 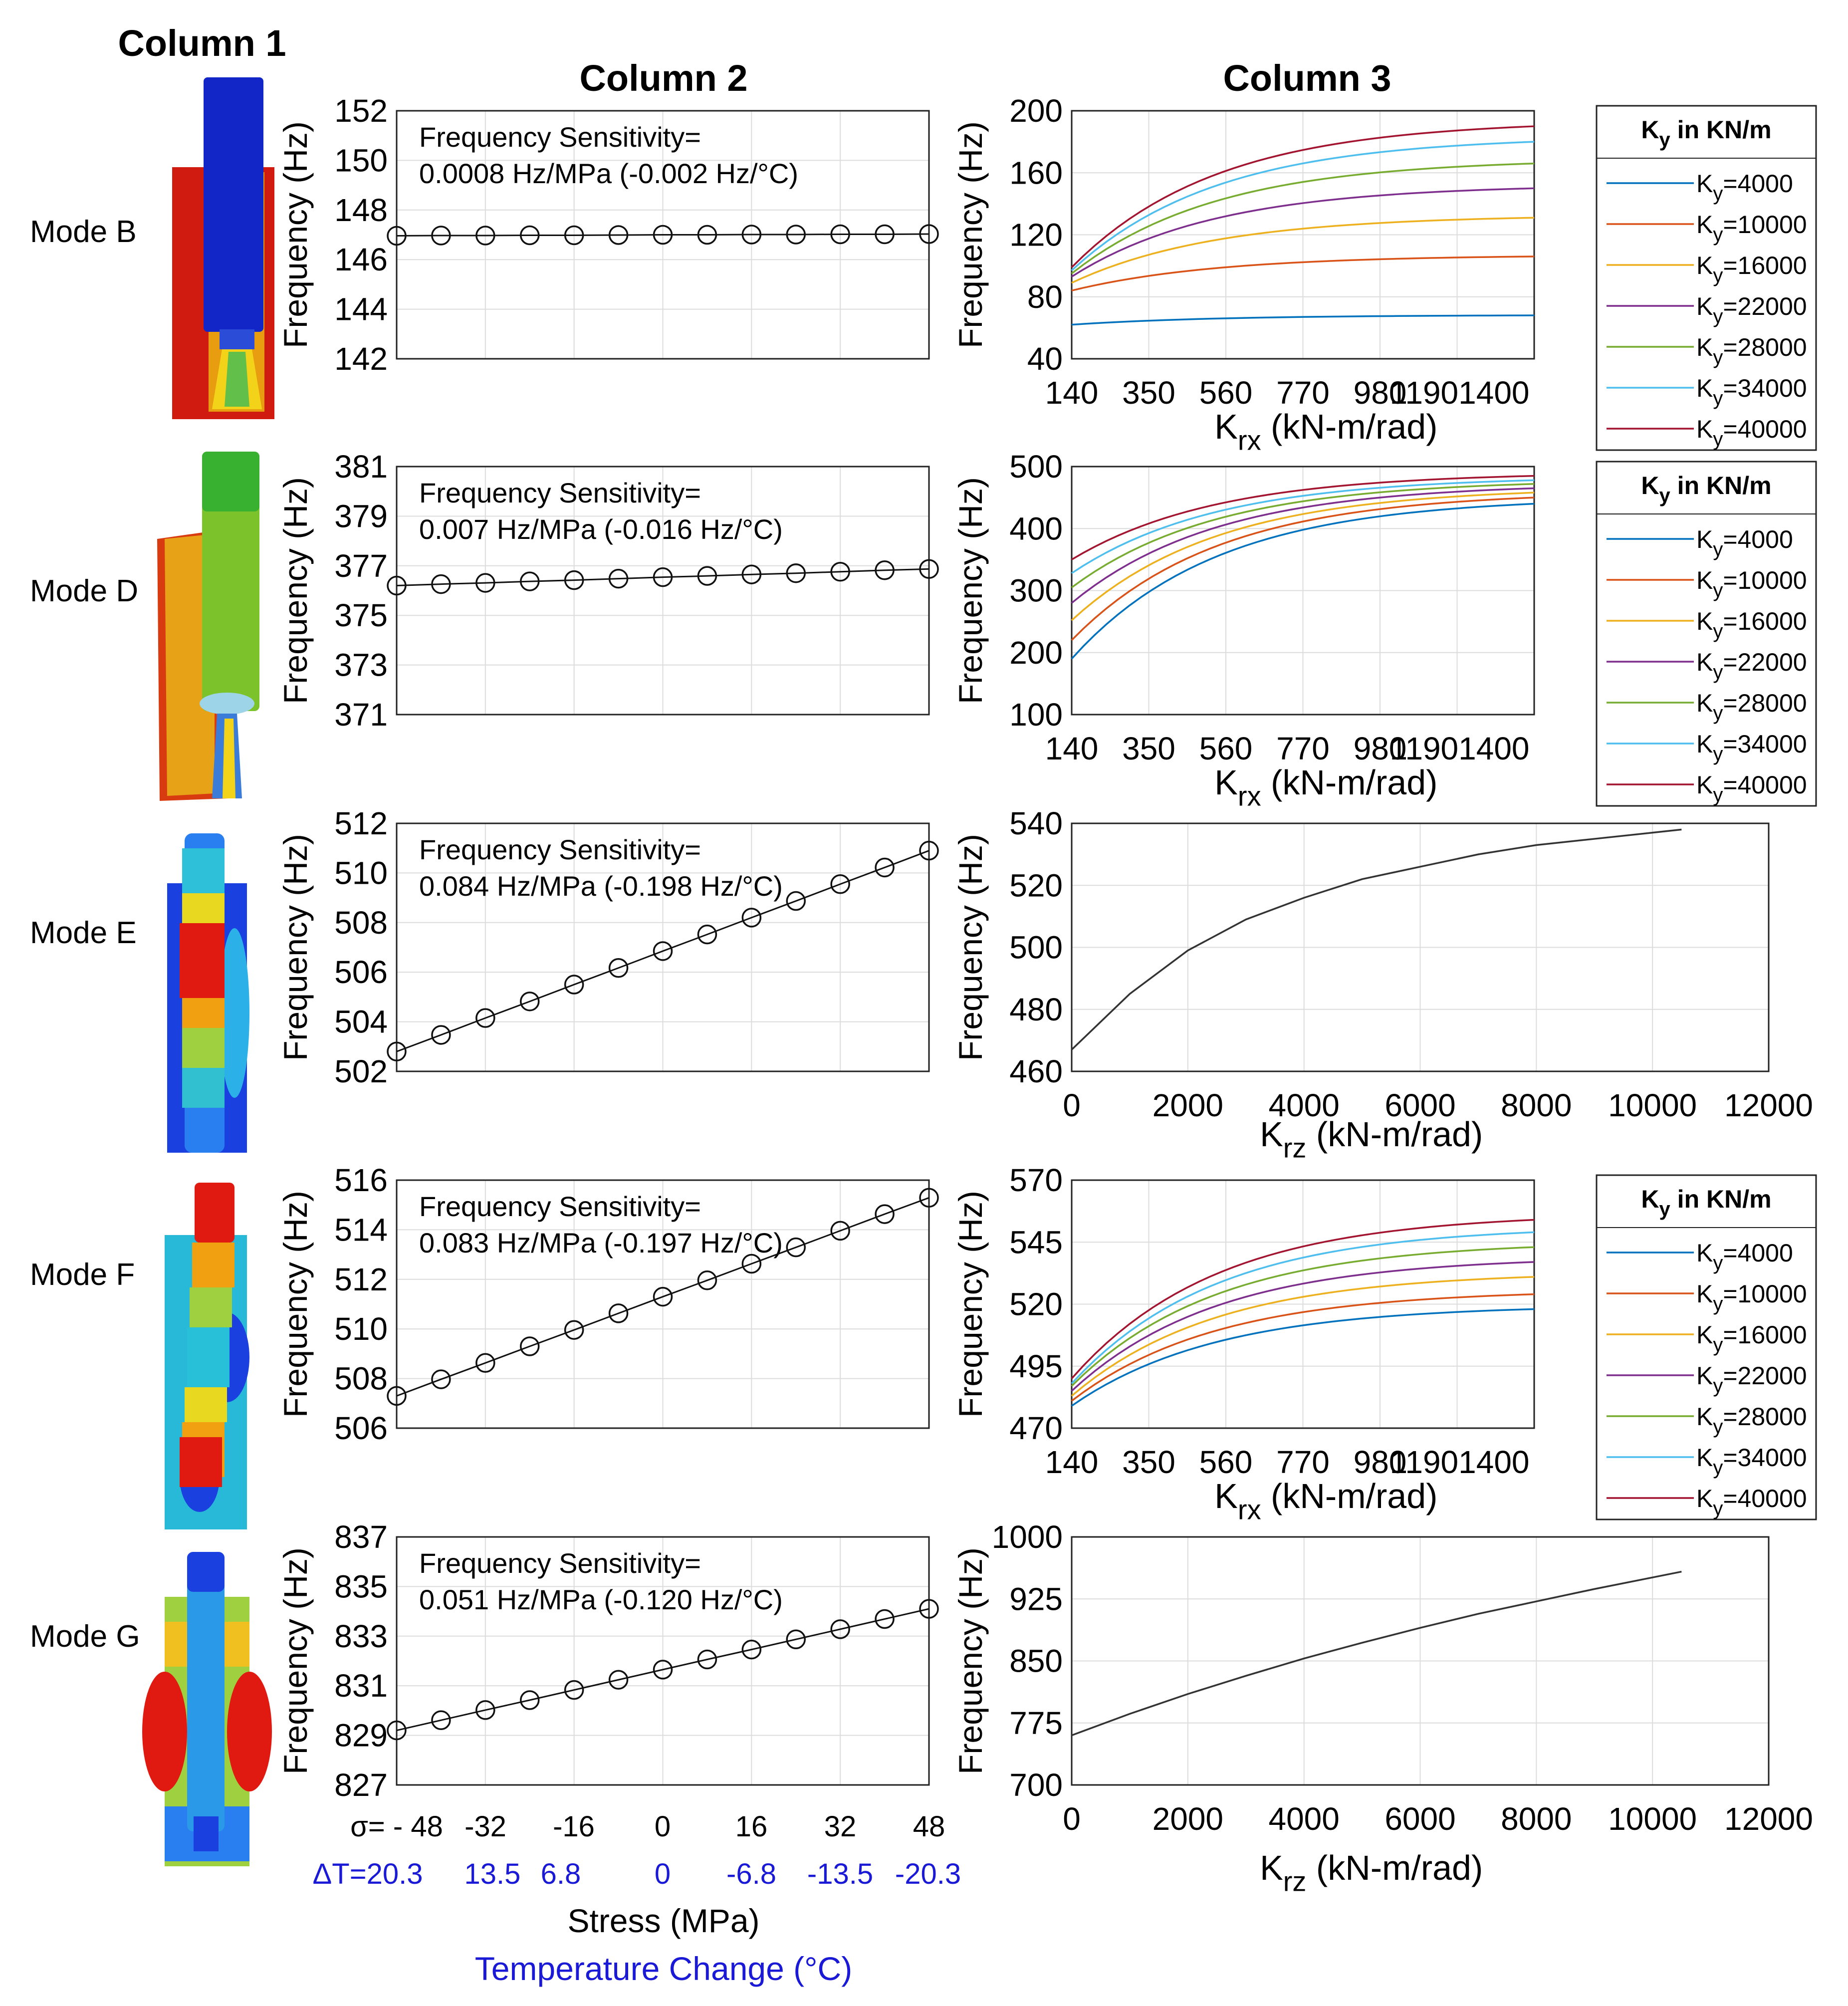 I want to click on y-tick-label: 510, so click(x=361, y=873).